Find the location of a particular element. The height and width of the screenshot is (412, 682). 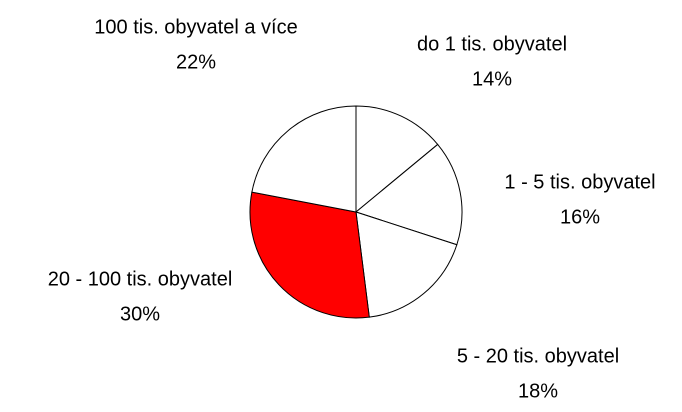

slice-label: 5 - 20 tis. obyvatel is located at coordinates (538, 356).